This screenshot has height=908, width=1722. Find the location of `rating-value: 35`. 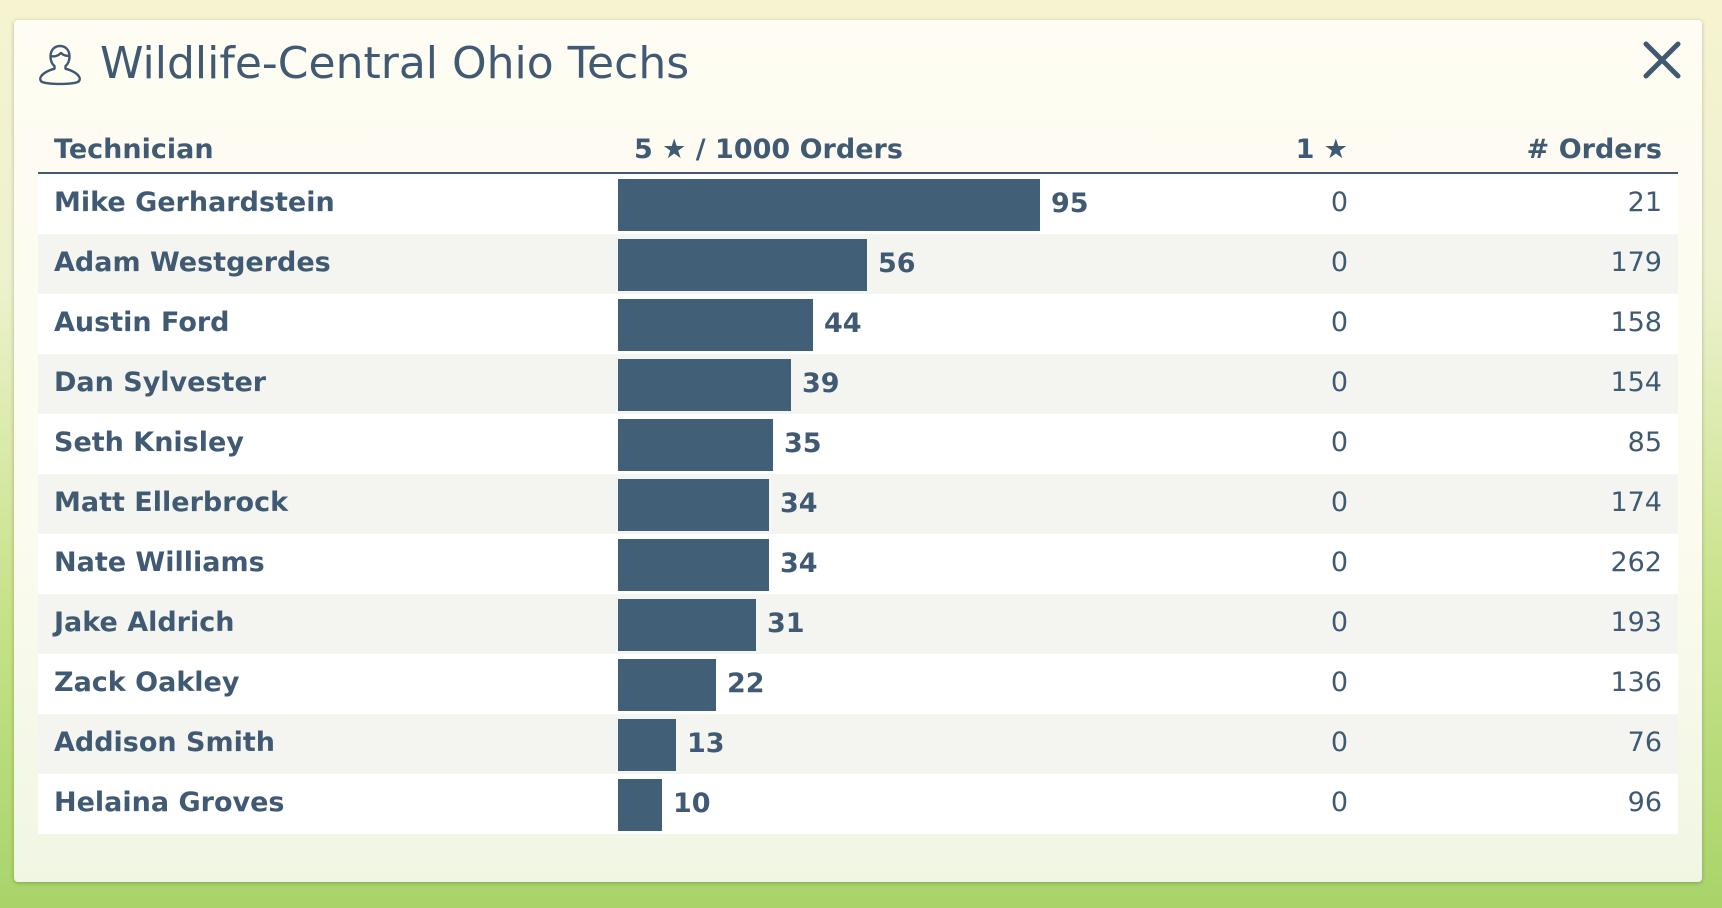

rating-value: 35 is located at coordinates (803, 443).